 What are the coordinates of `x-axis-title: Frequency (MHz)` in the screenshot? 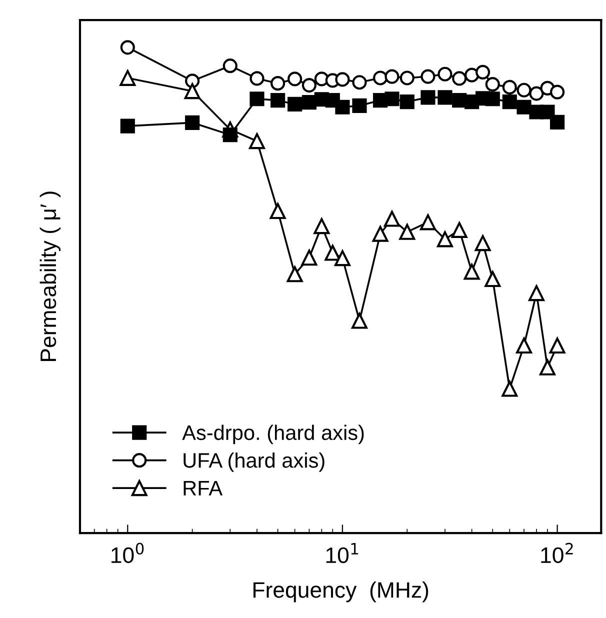 It's located at (340, 592).